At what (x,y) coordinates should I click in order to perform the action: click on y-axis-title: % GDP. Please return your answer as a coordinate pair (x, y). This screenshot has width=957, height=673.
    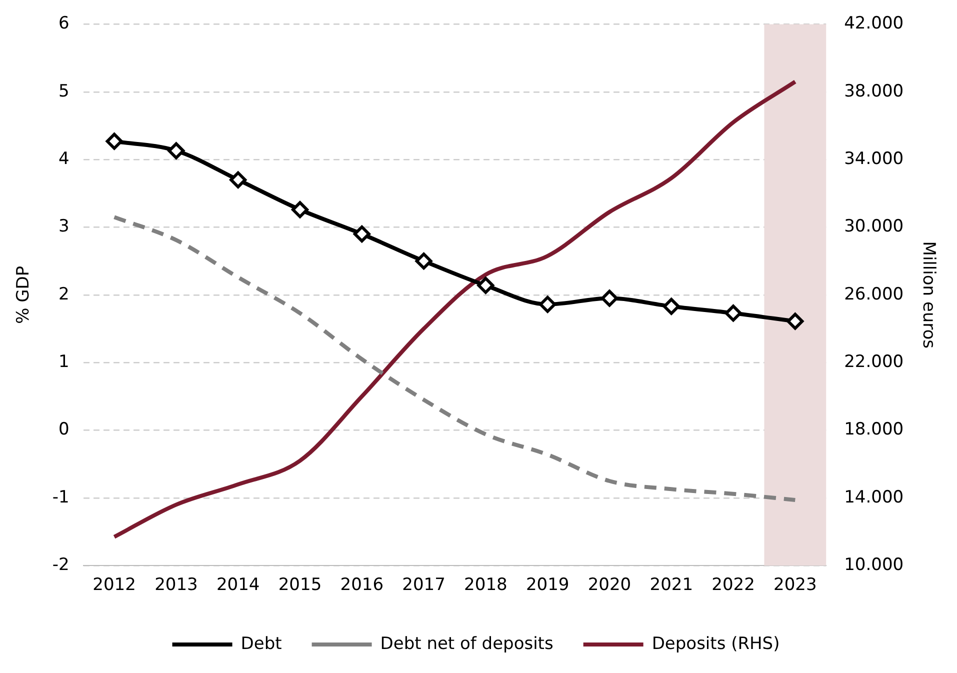
    Looking at the image, I should click on (24, 295).